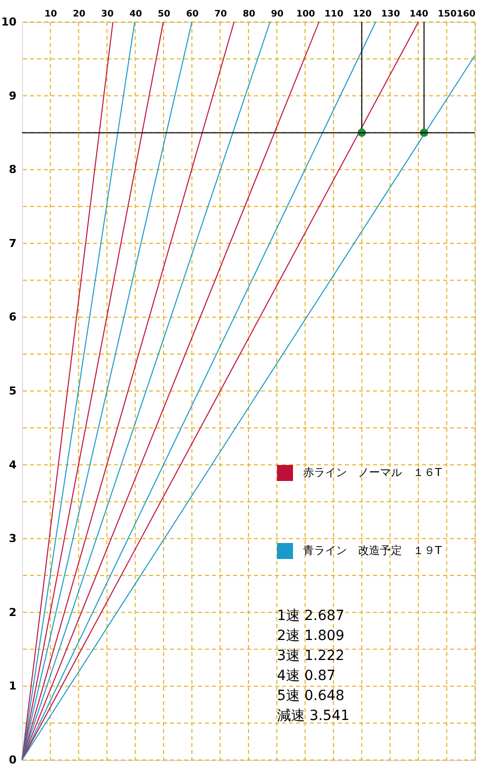 The image size is (485, 772). Describe the element at coordinates (107, 15) in the screenshot. I see `x-tick-label: 30` at that location.